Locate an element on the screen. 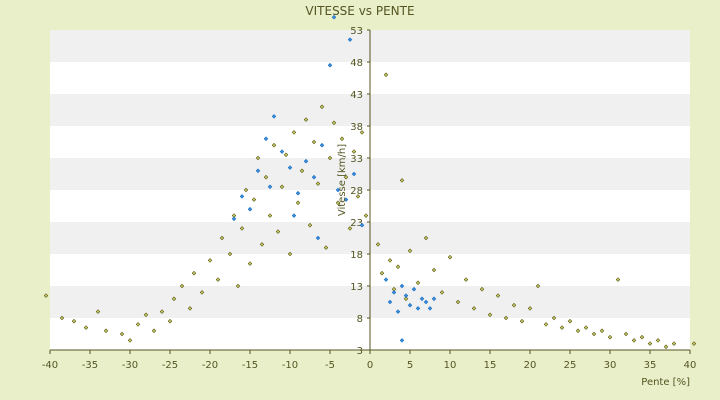  x-tick-label: -20 is located at coordinates (210, 365).